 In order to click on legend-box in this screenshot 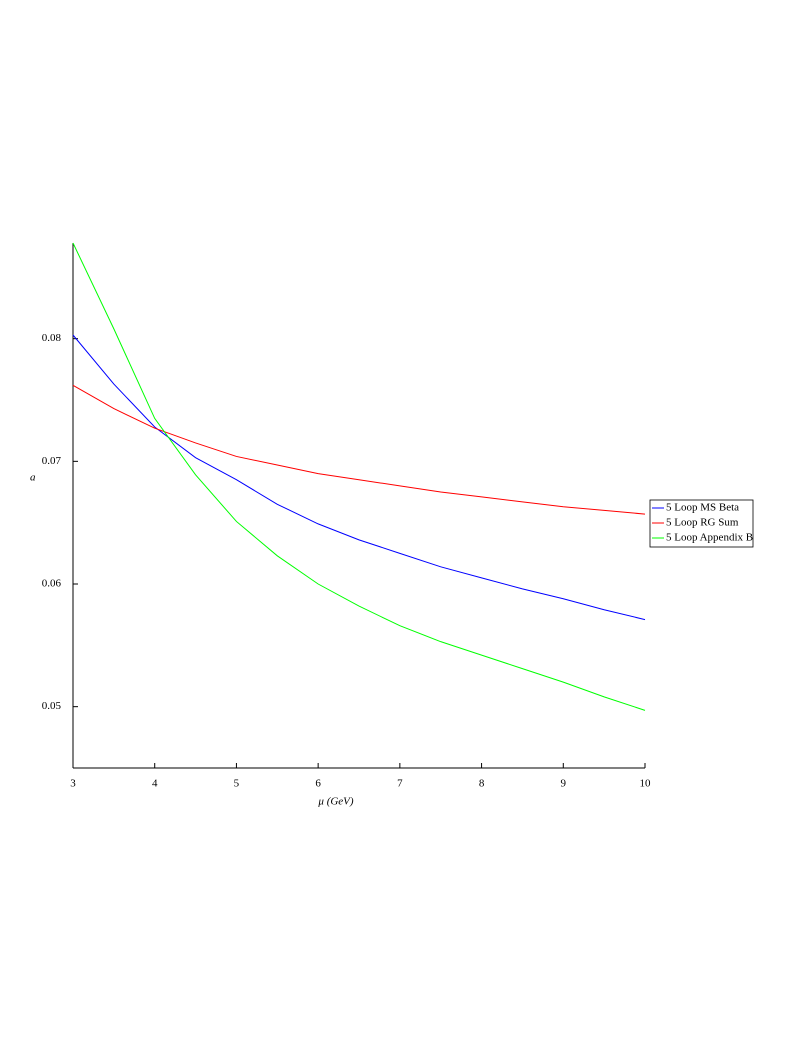, I will do `click(701, 523)`.